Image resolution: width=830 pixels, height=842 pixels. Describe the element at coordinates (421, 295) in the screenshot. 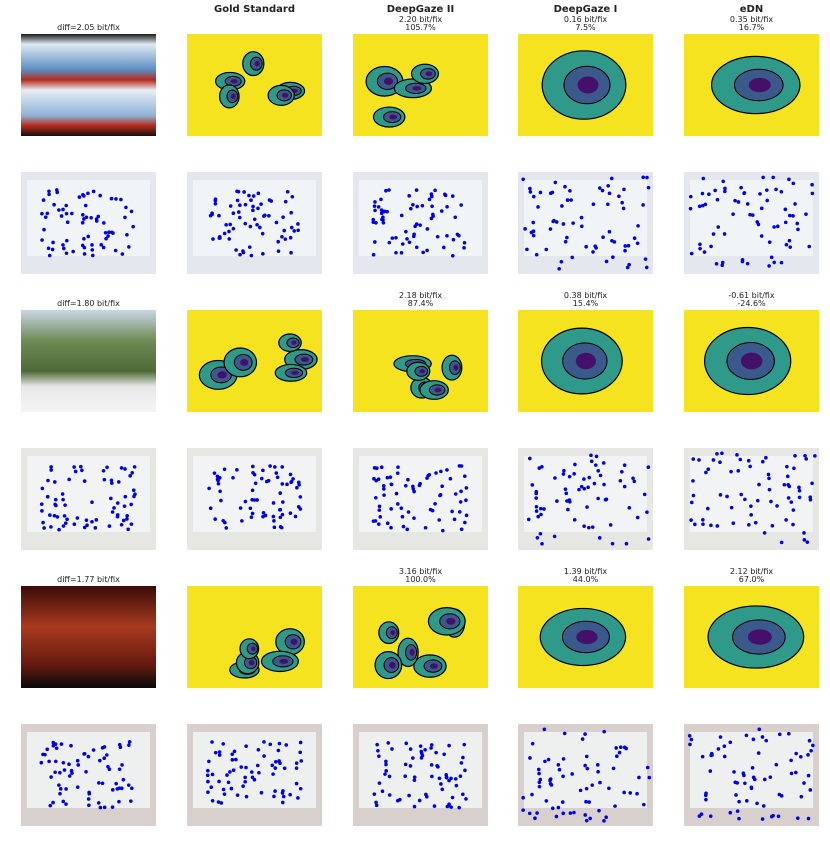

I see `score-bits: 2.18 bit/fix` at that location.